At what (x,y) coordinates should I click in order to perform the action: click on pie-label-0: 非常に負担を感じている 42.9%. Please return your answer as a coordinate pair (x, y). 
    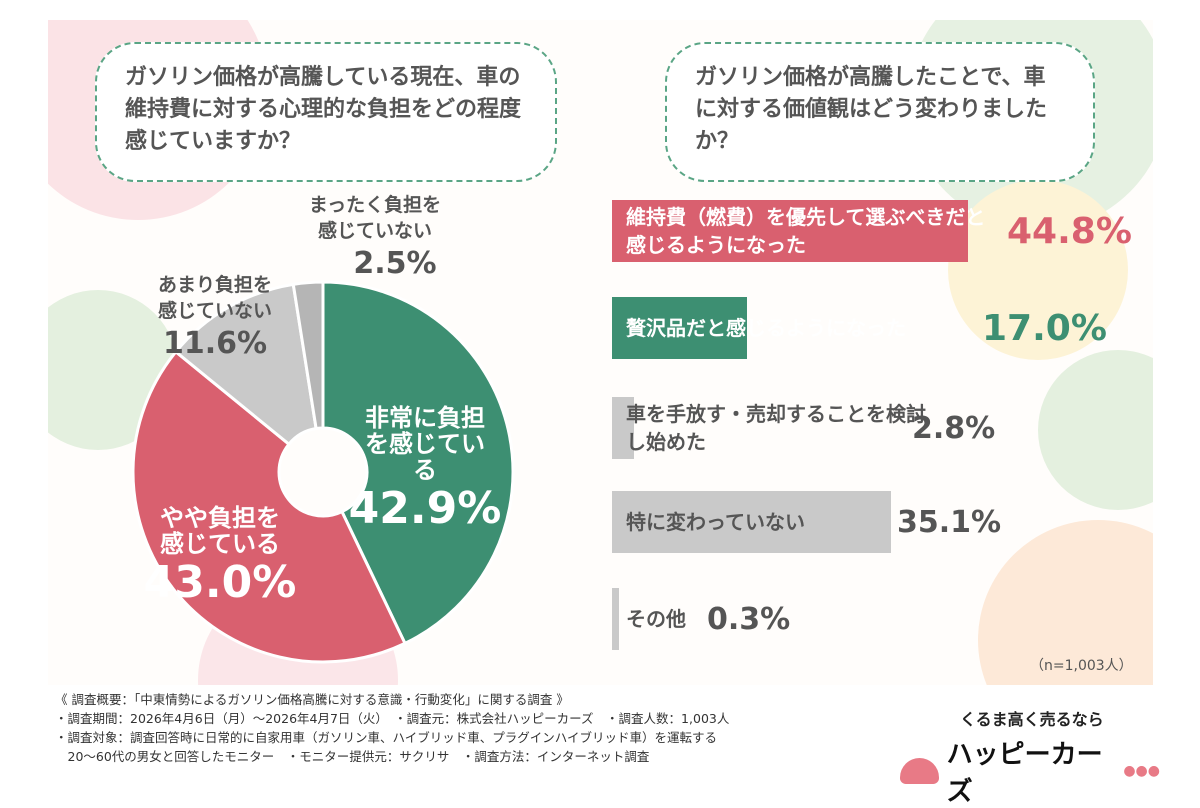
    Looking at the image, I should click on (425, 470).